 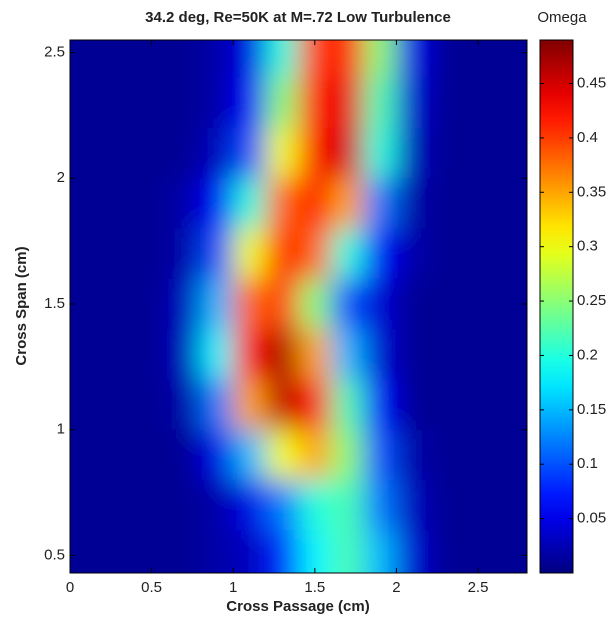 What do you see at coordinates (562, 17) in the screenshot?
I see `colorbar-label: Omega` at bounding box center [562, 17].